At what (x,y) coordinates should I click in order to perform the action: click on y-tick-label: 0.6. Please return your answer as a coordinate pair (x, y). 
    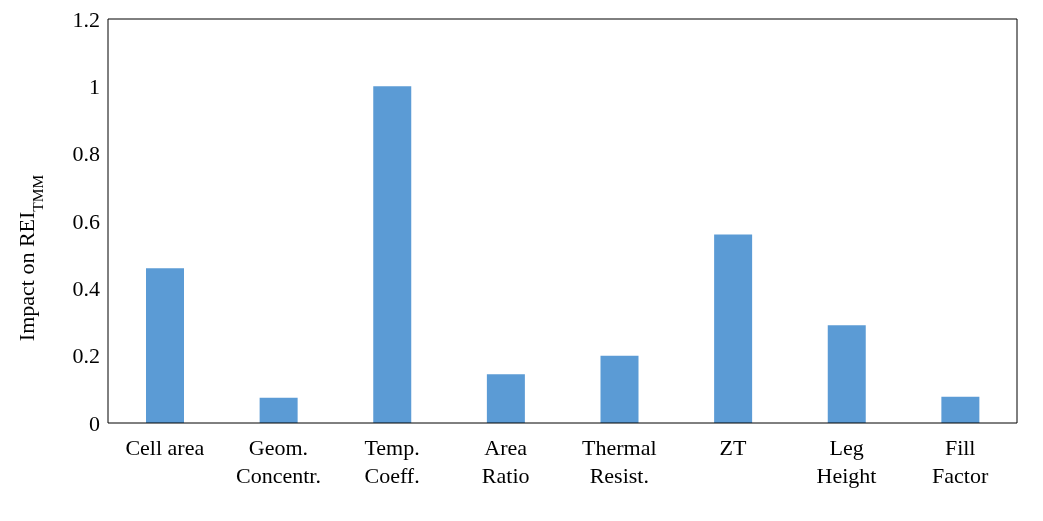
    Looking at the image, I should click on (86, 221).